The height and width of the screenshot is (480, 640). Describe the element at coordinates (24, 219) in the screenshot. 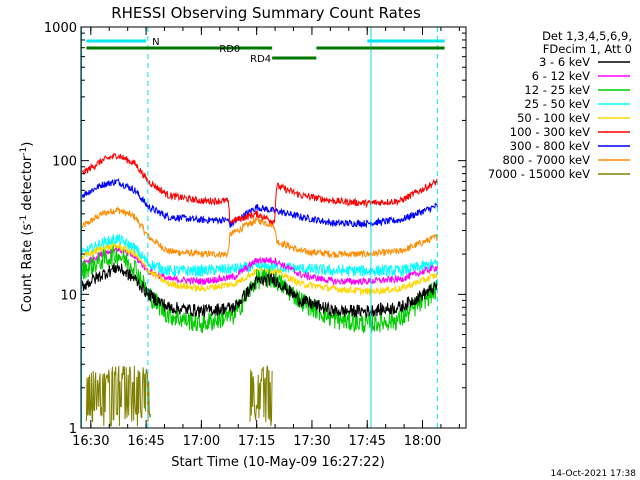

I see `y-axis-label-sup1: -1` at that location.